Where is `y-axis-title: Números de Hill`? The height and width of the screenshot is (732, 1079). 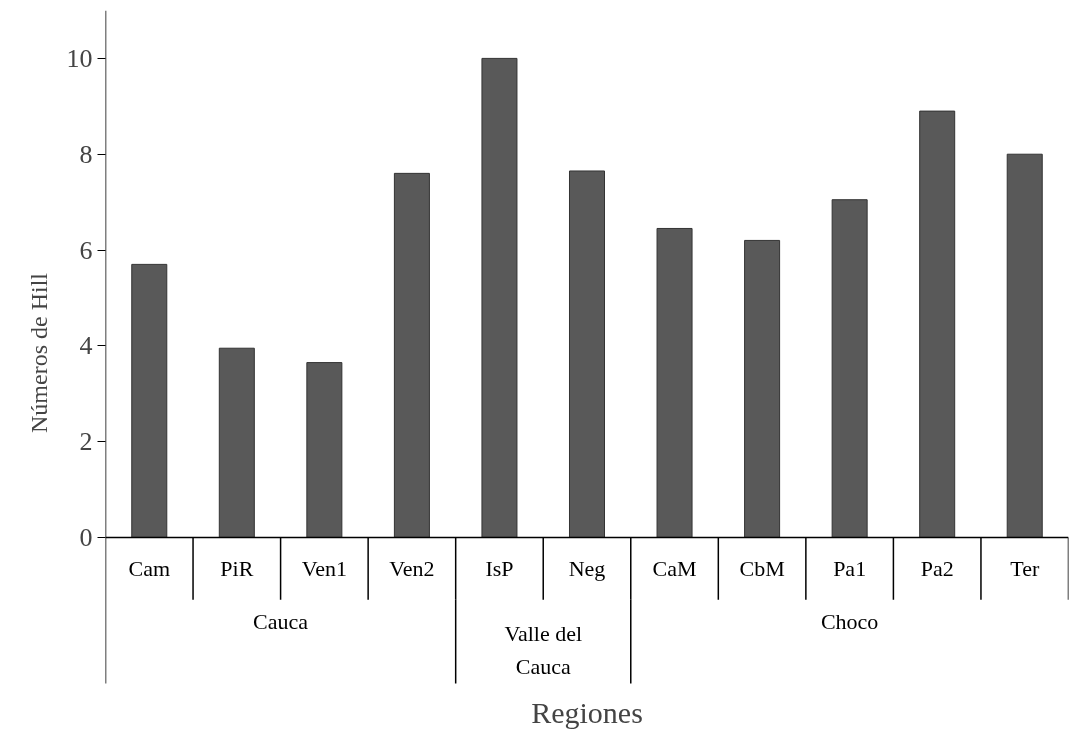
y-axis-title: Números de Hill is located at coordinates (38, 352).